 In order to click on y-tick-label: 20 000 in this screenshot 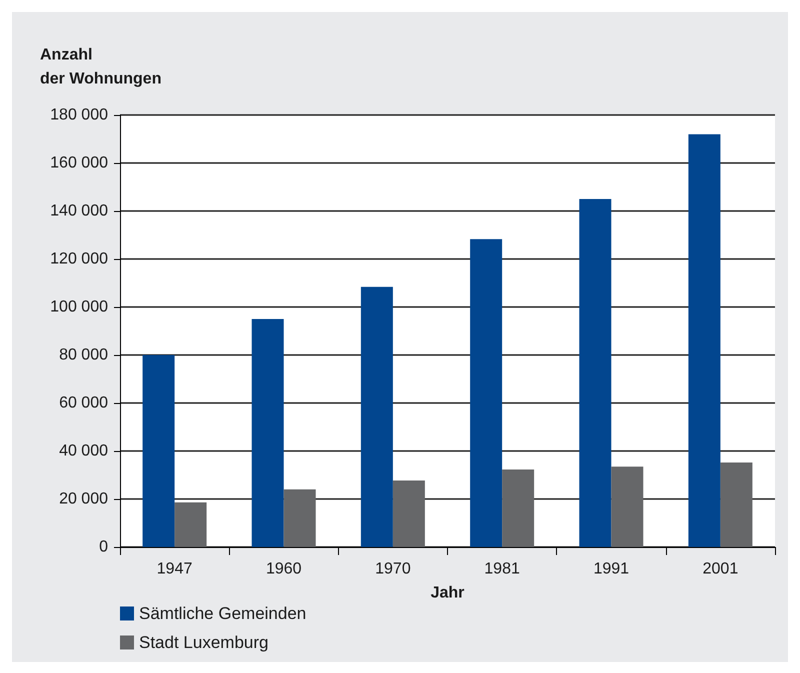, I will do `click(83, 499)`.